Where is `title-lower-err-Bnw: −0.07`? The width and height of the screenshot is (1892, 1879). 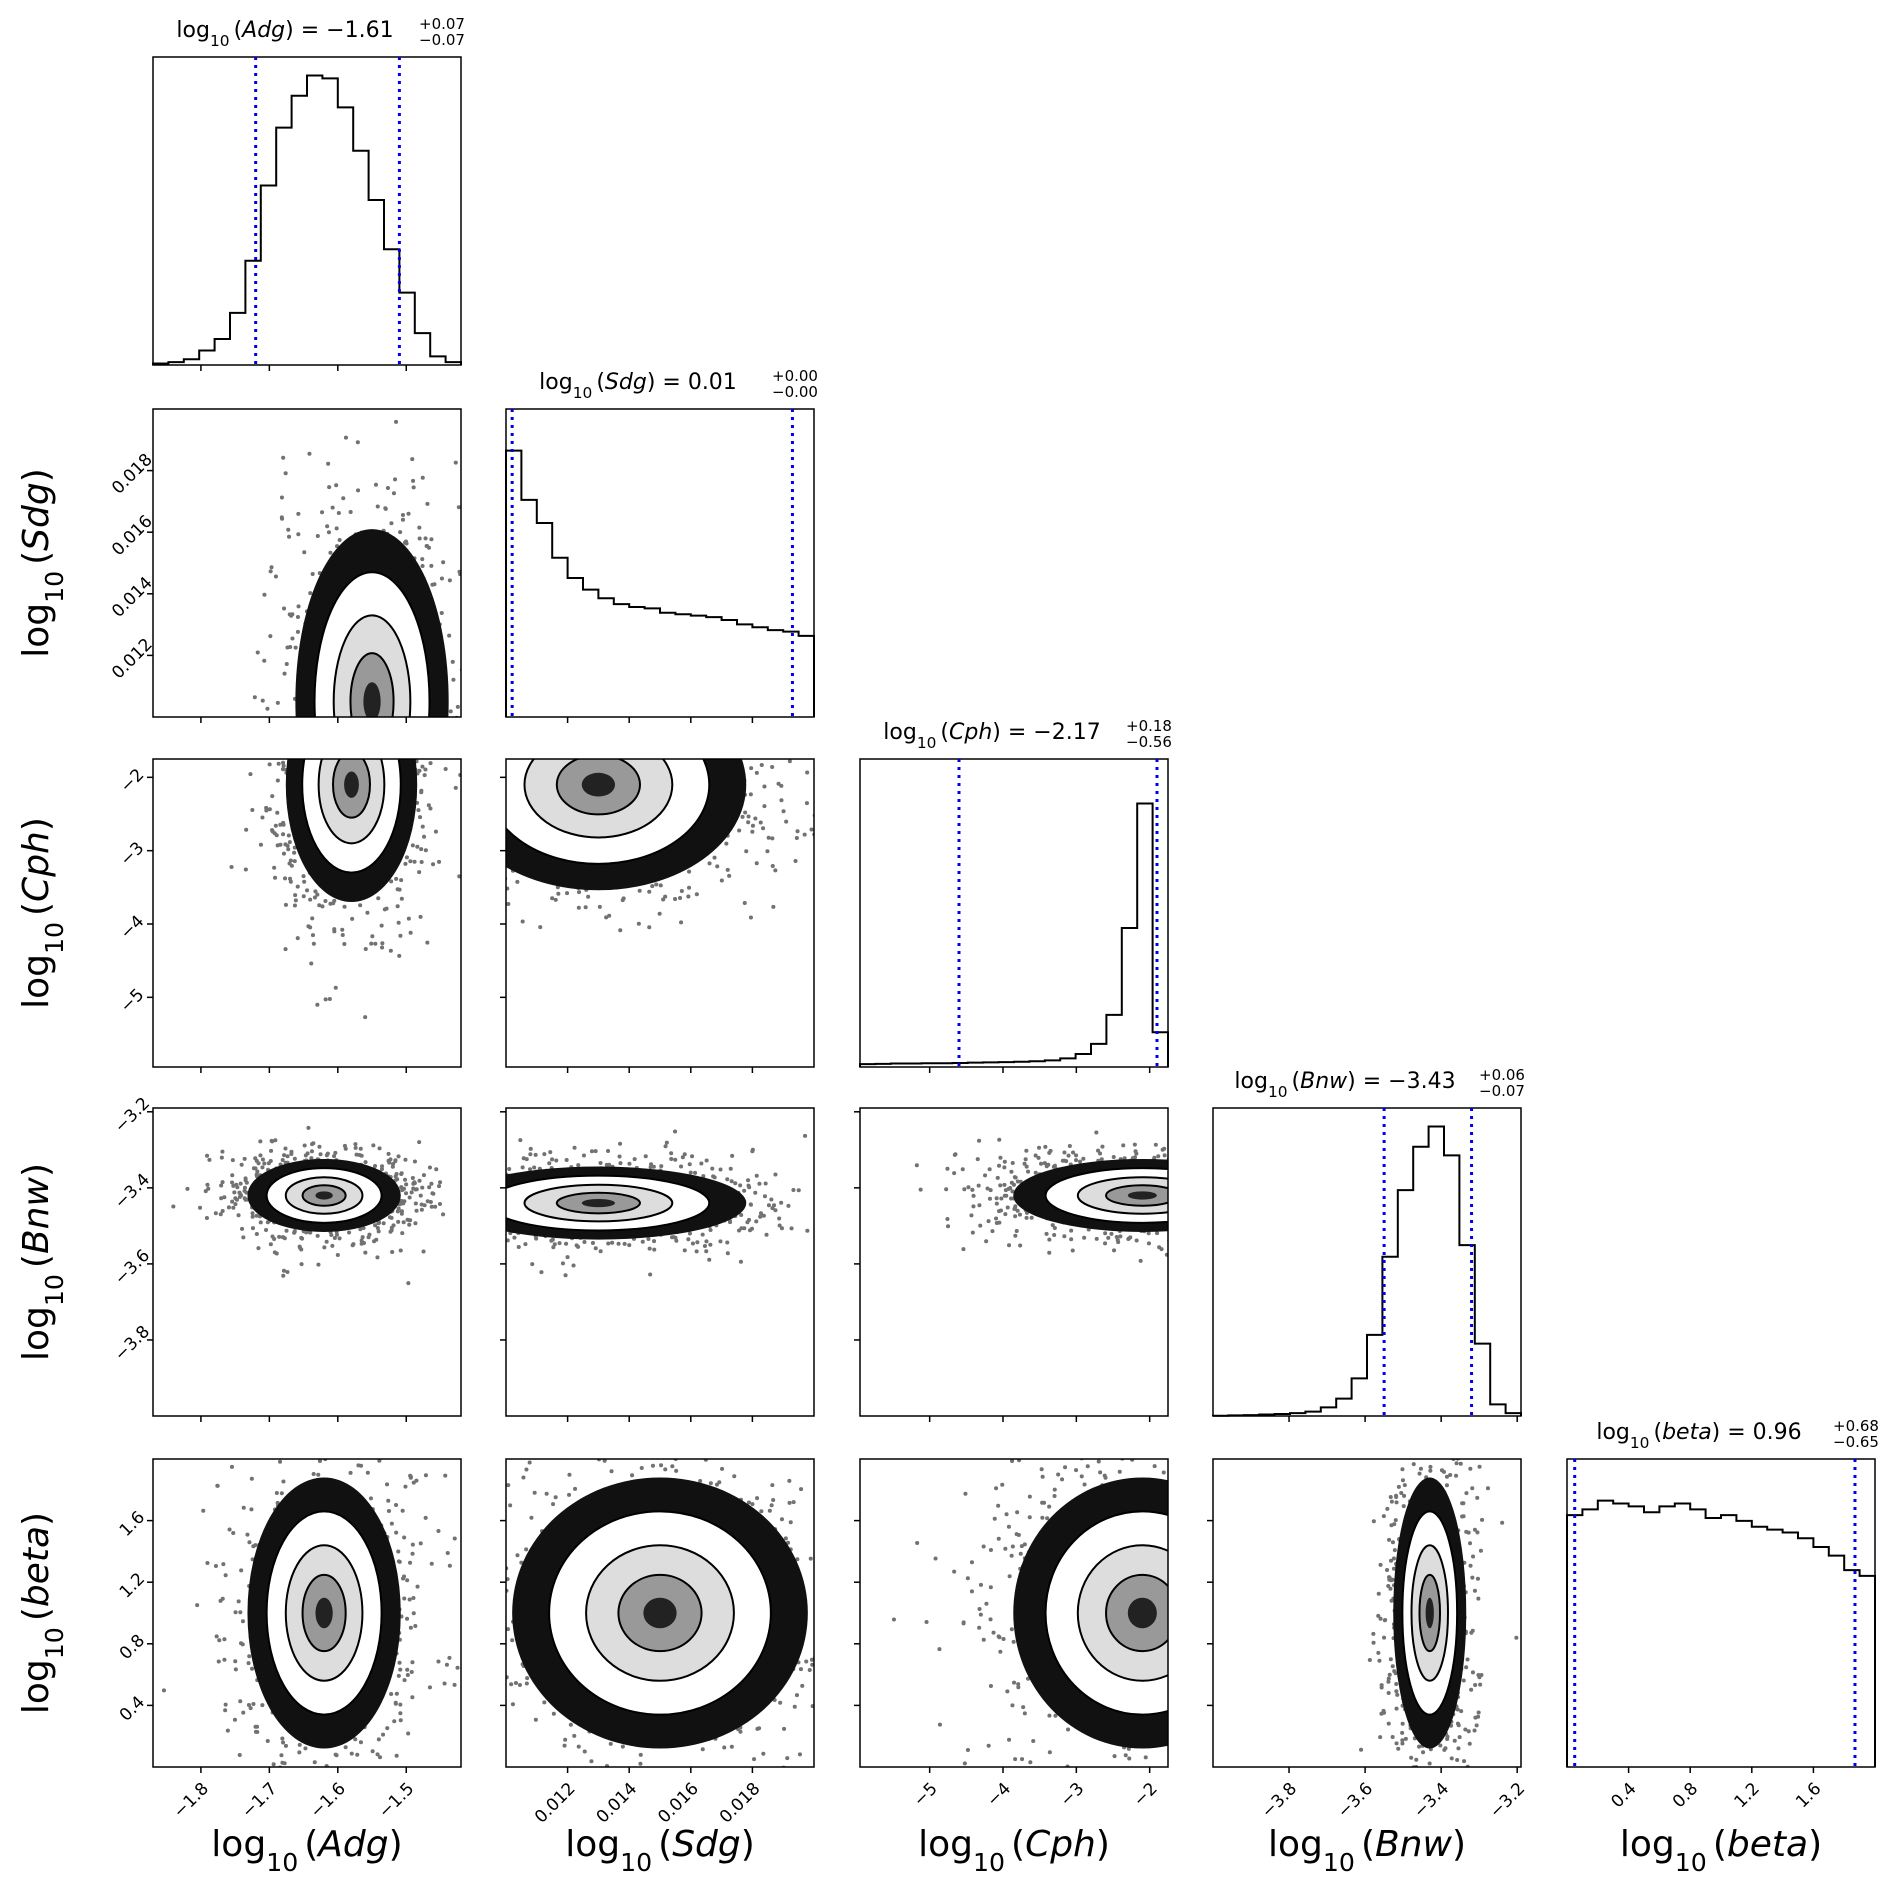
title-lower-err-Bnw: −0.07 is located at coordinates (1502, 1091).